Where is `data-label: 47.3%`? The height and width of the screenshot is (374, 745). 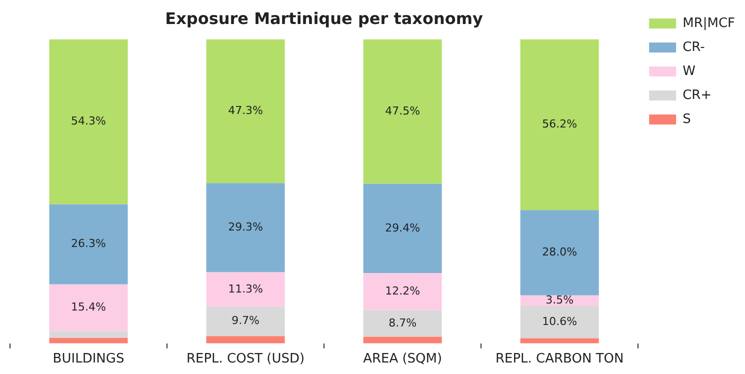 data-label: 47.3% is located at coordinates (246, 111).